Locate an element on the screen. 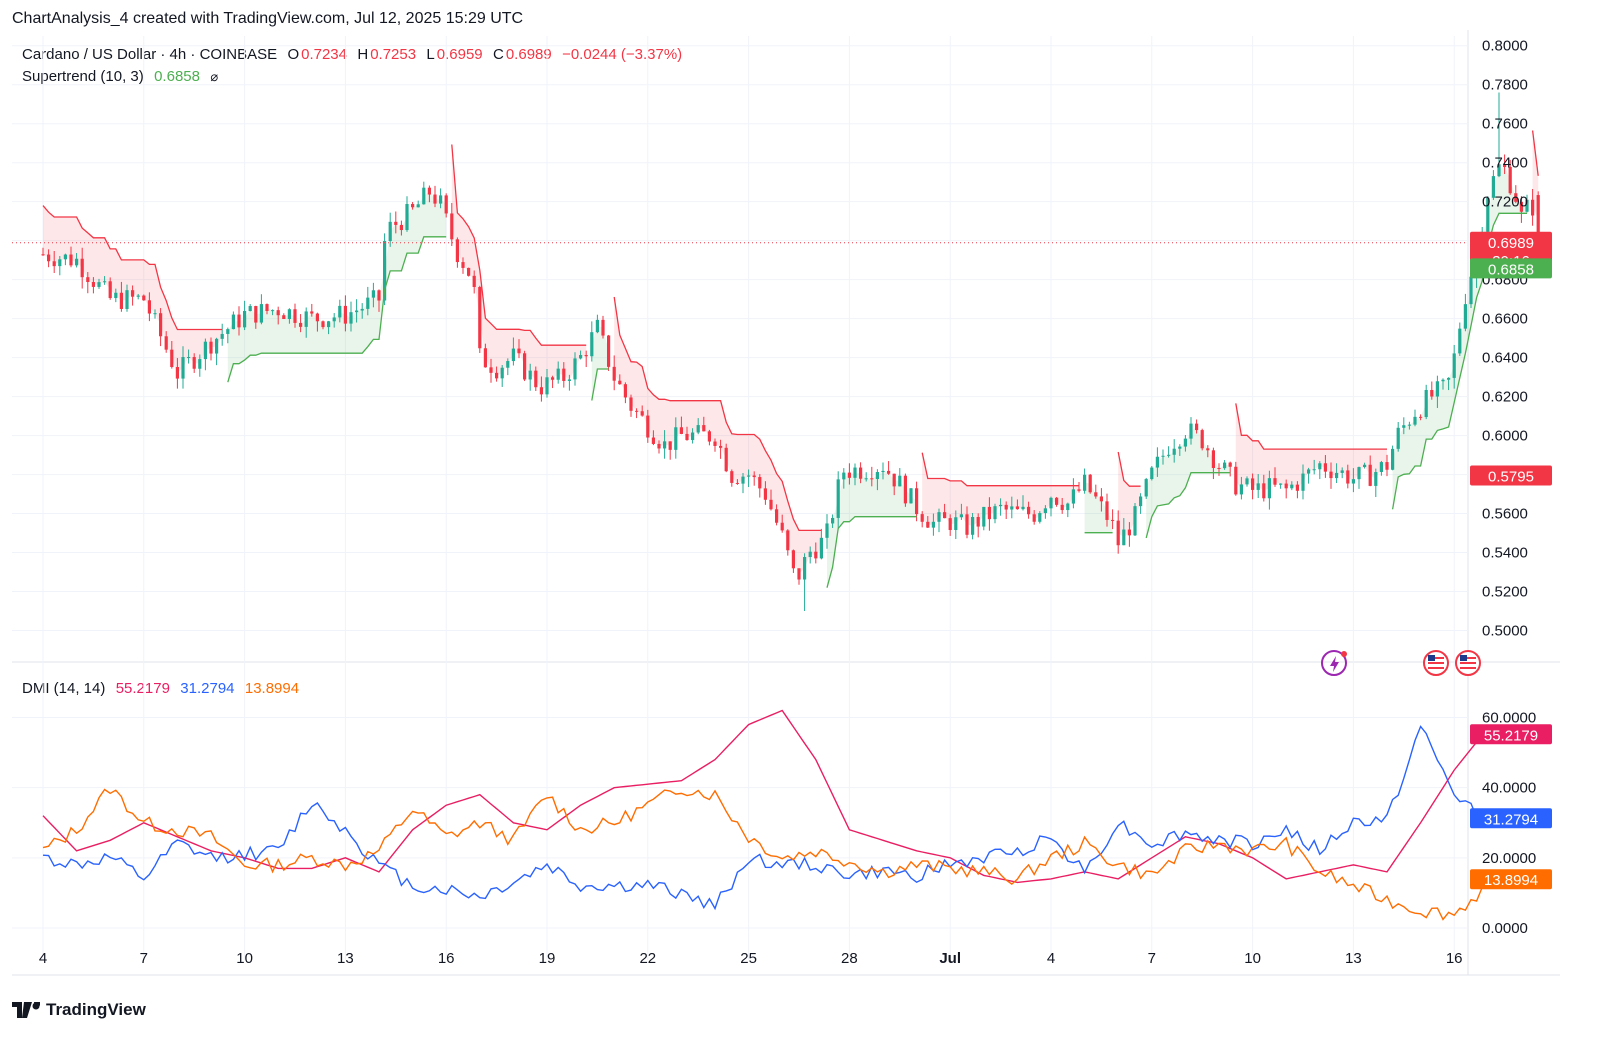  price-tick-label: 0.6400 is located at coordinates (1505, 358).